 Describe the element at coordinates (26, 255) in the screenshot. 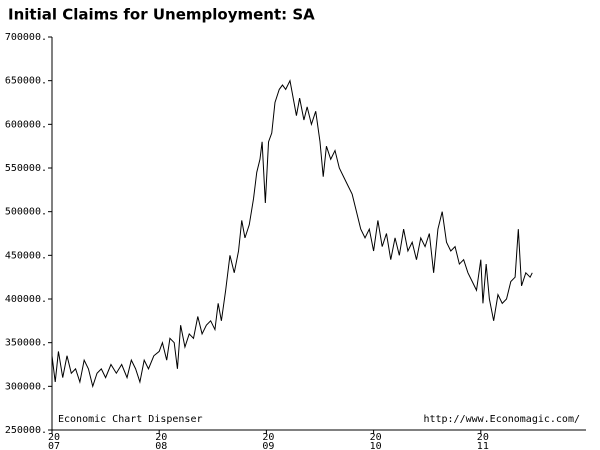

I see `y-tick-label: 450000.` at that location.